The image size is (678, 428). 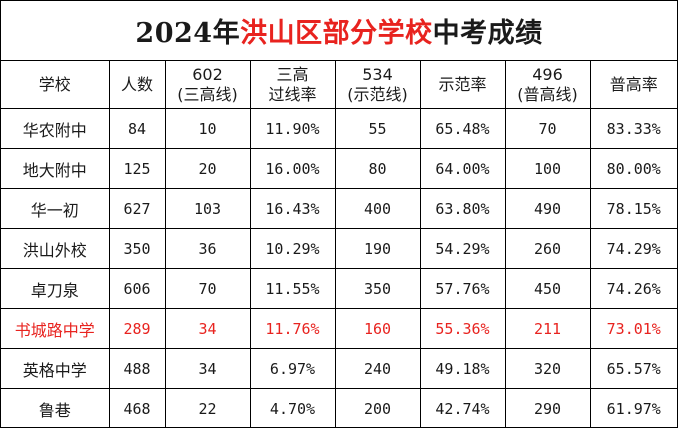 I want to click on cell-school: 地大附中, so click(x=55, y=168).